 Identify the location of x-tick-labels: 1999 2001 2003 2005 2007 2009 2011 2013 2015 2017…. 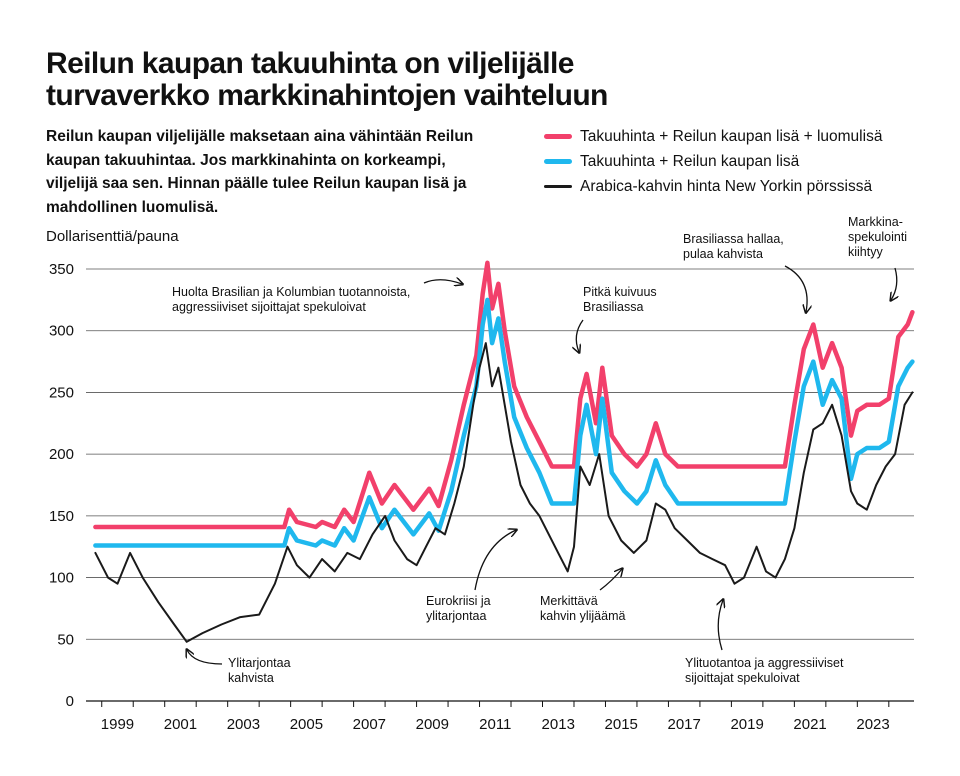
(495, 717).